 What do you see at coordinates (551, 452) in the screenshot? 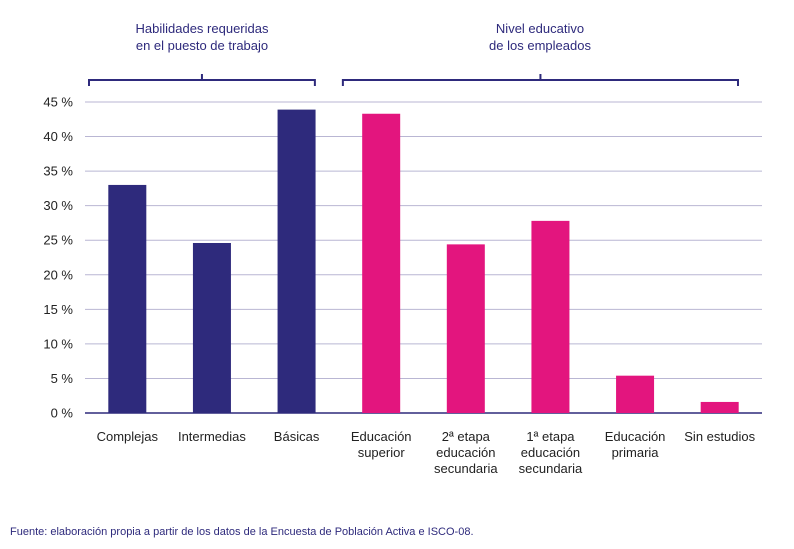
I see `x-tick-label: 1ª etapa educación secundaria` at bounding box center [551, 452].